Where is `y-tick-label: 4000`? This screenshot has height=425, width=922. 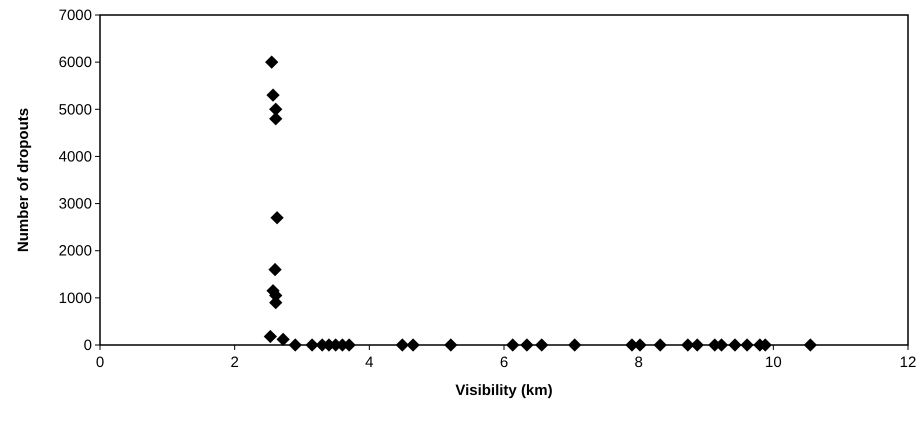
y-tick-label: 4000 is located at coordinates (75, 157).